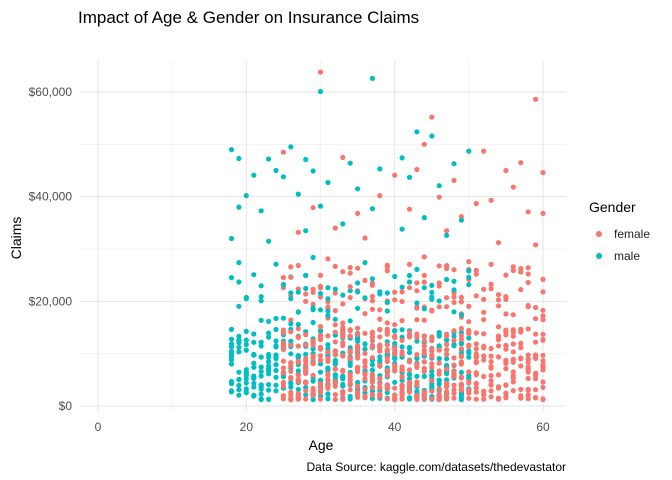  Describe the element at coordinates (322, 427) in the screenshot. I see `x-axis-ticks: 0 20 40 60` at that location.